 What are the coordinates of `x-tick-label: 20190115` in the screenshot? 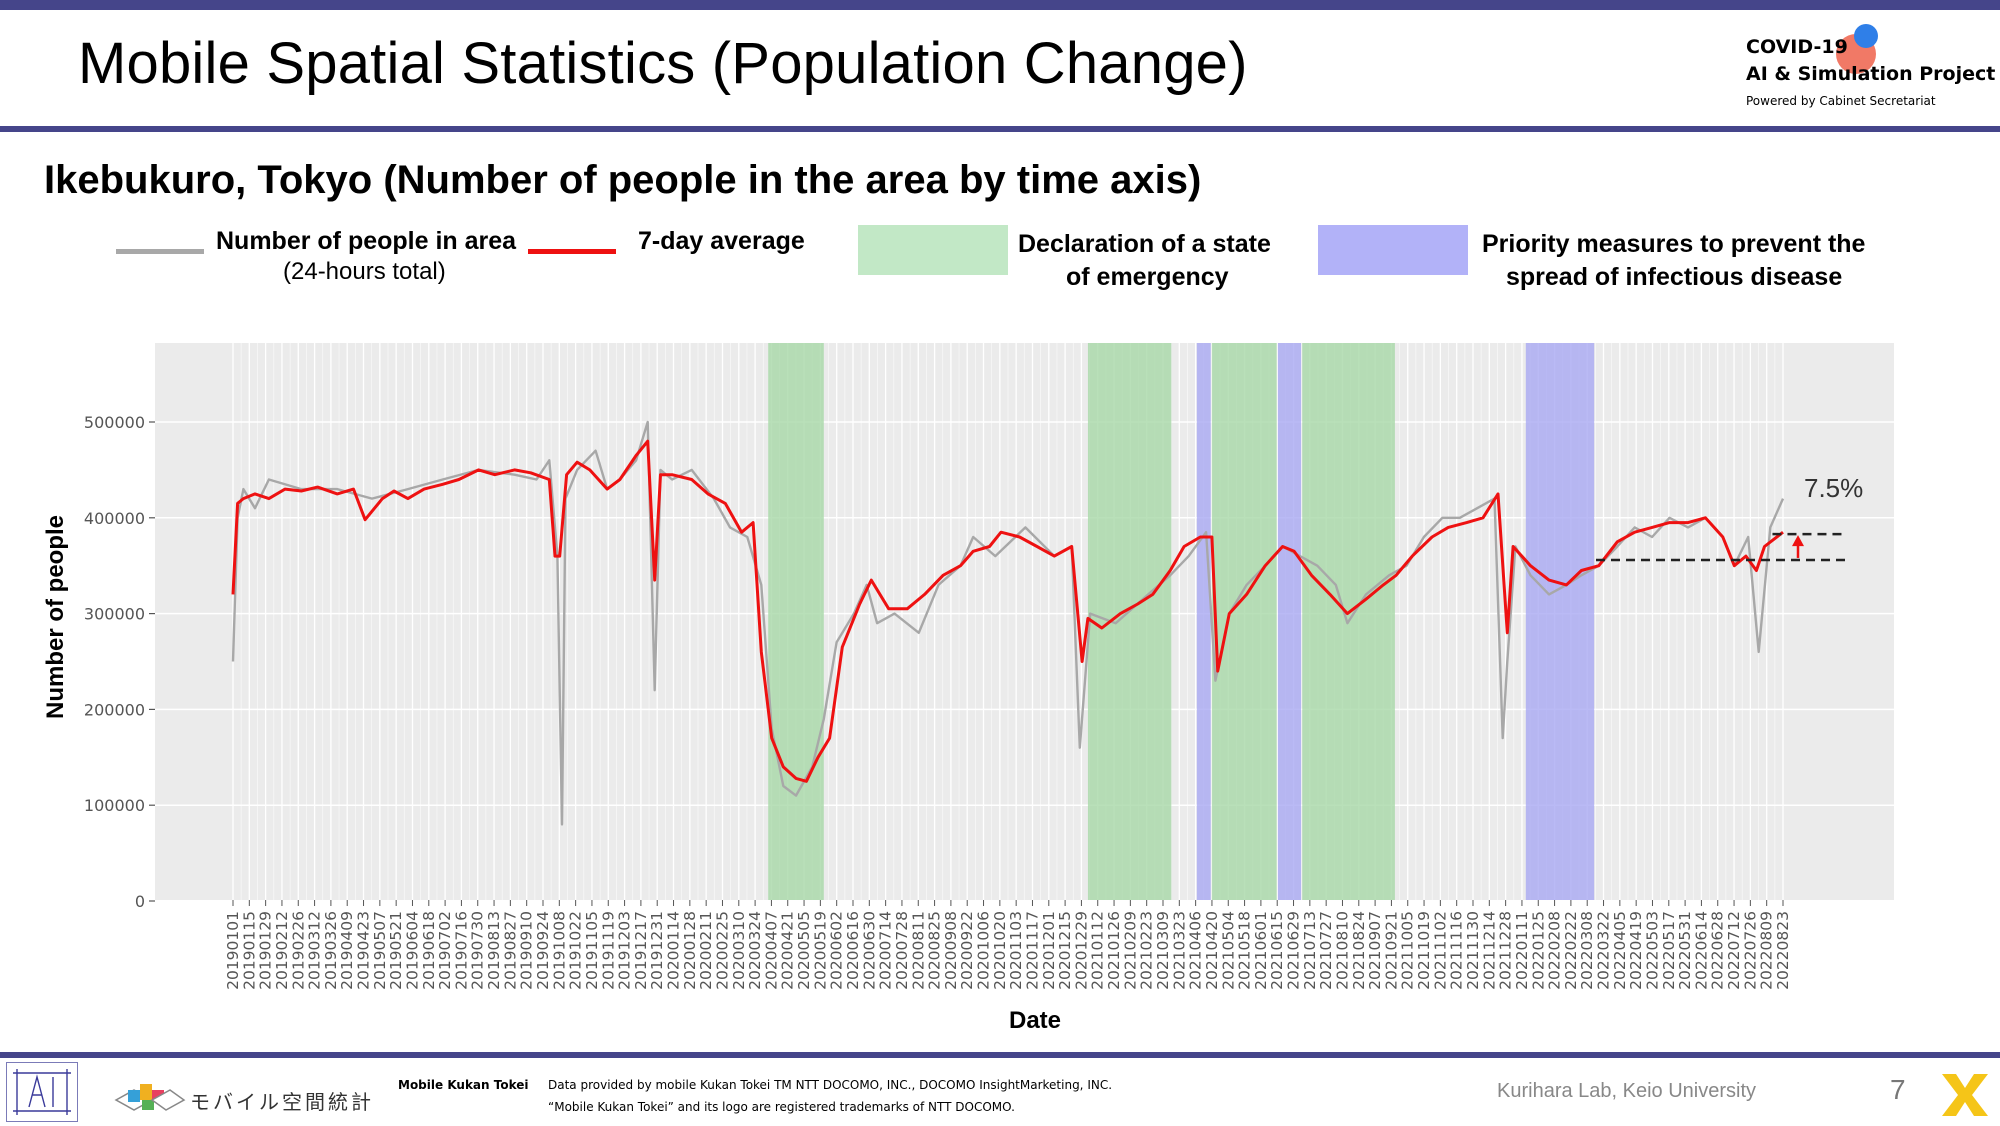 It's located at (249, 950).